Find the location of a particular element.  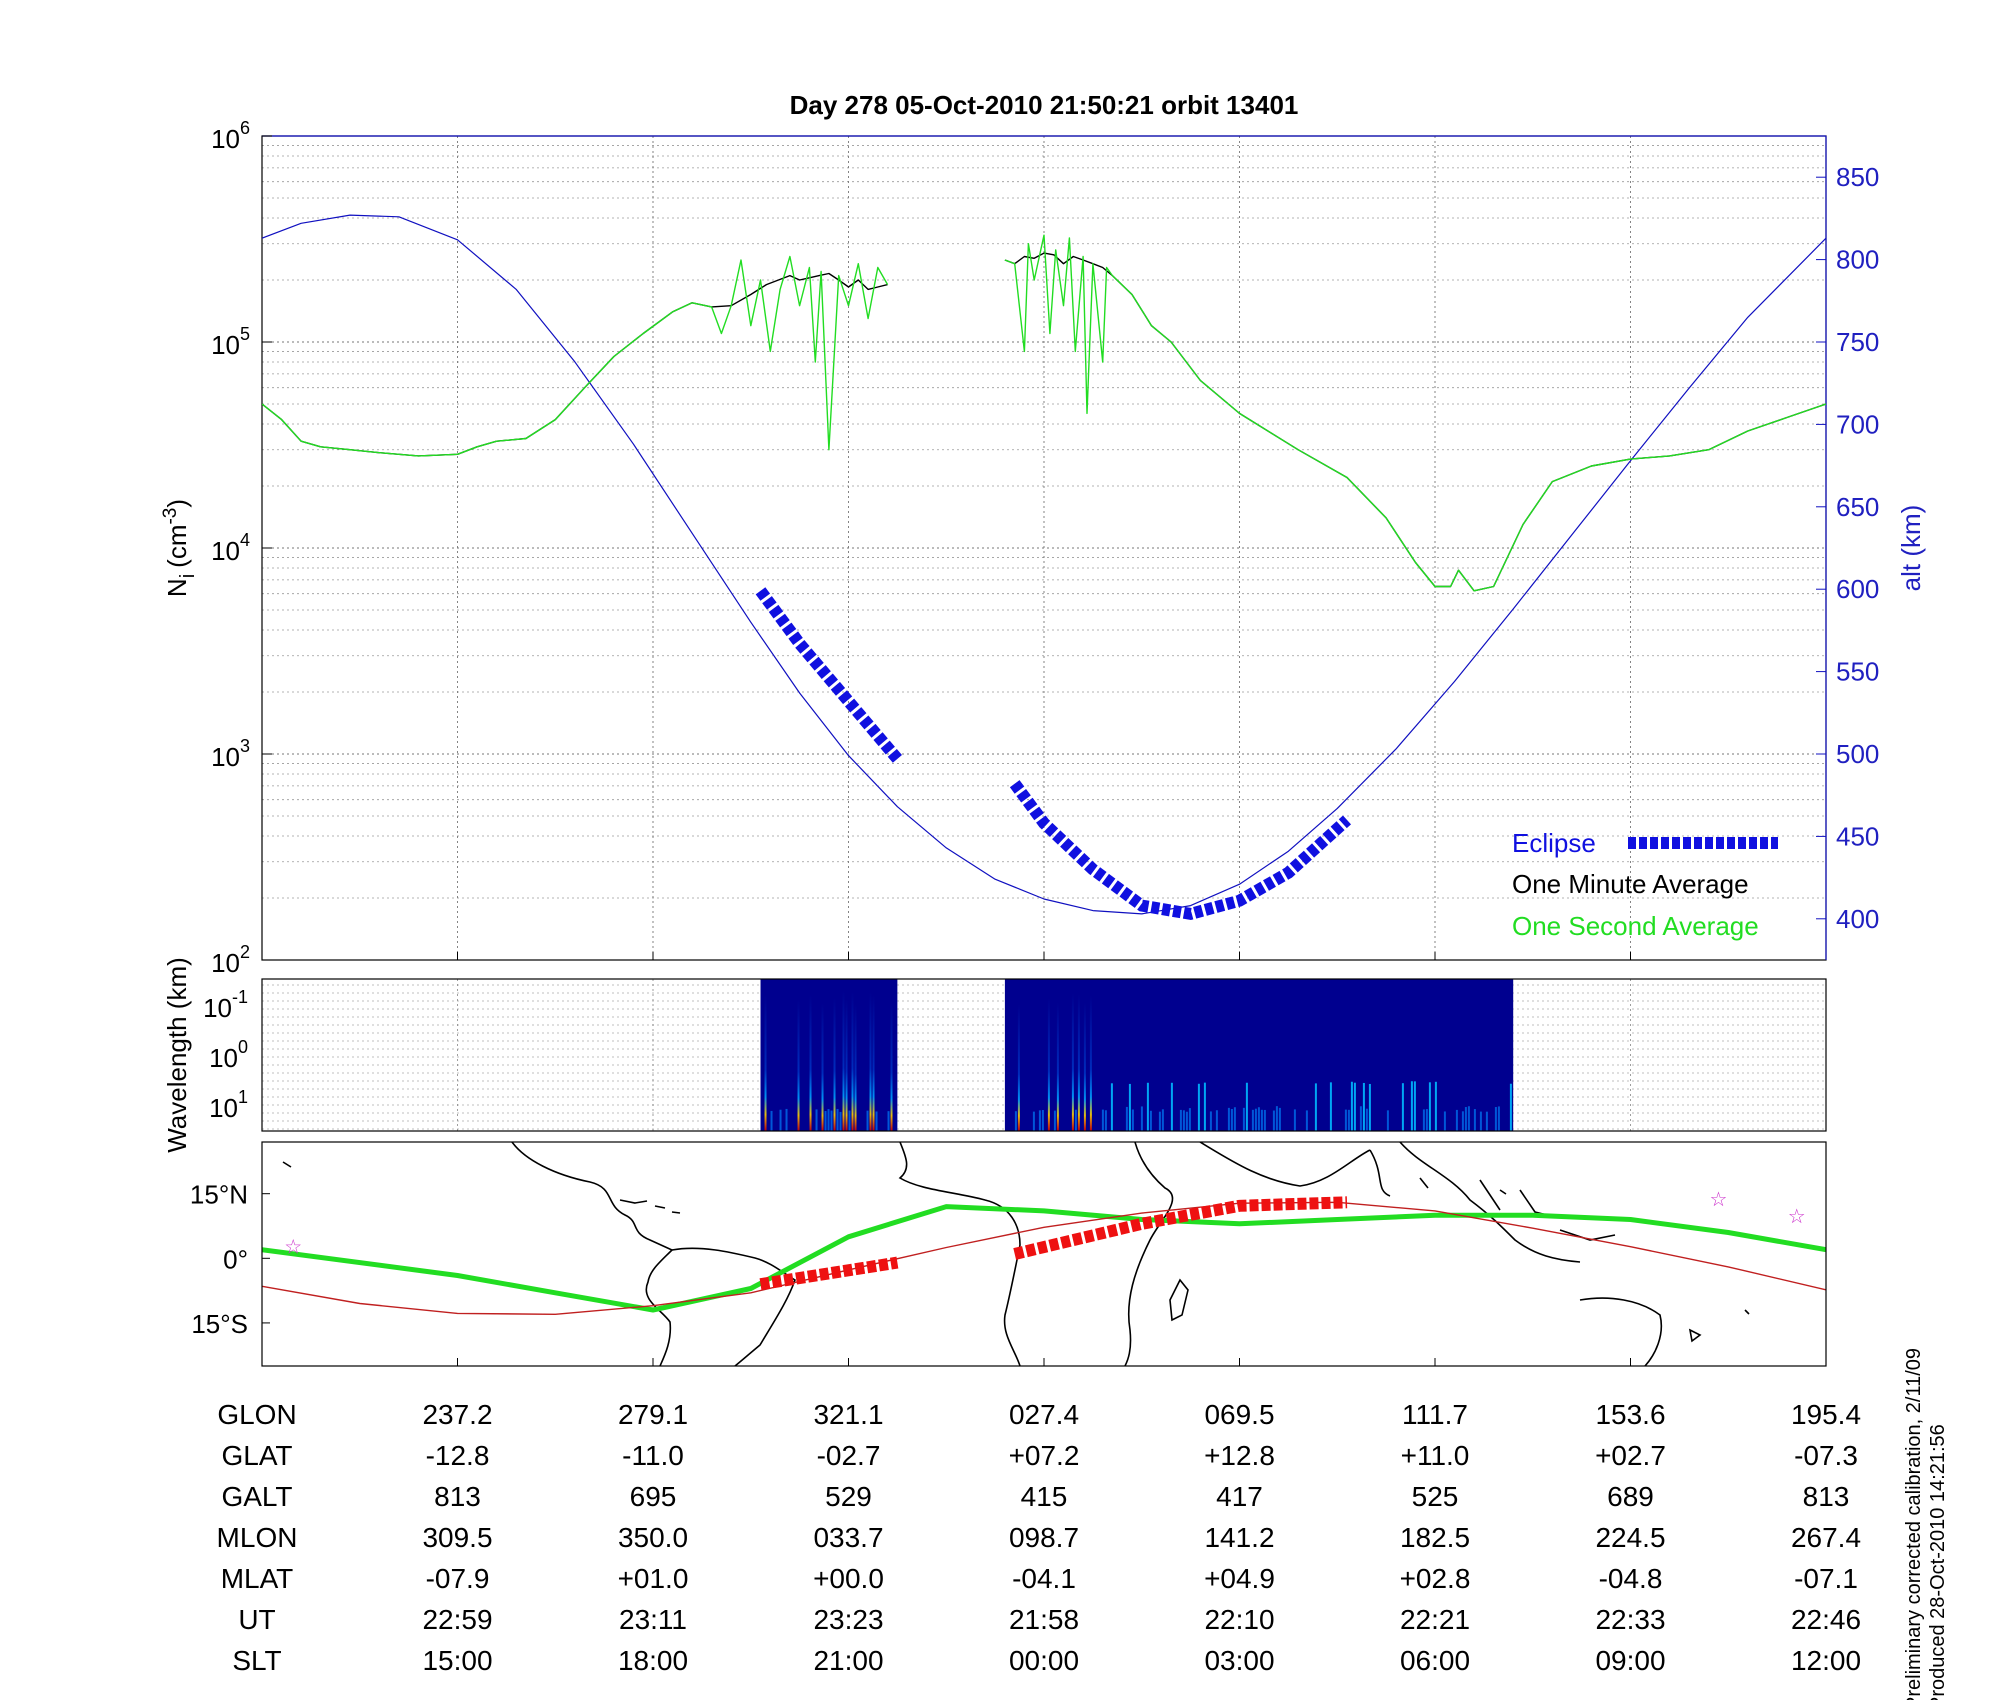

y2-tick-label: 700 is located at coordinates (1857, 424).